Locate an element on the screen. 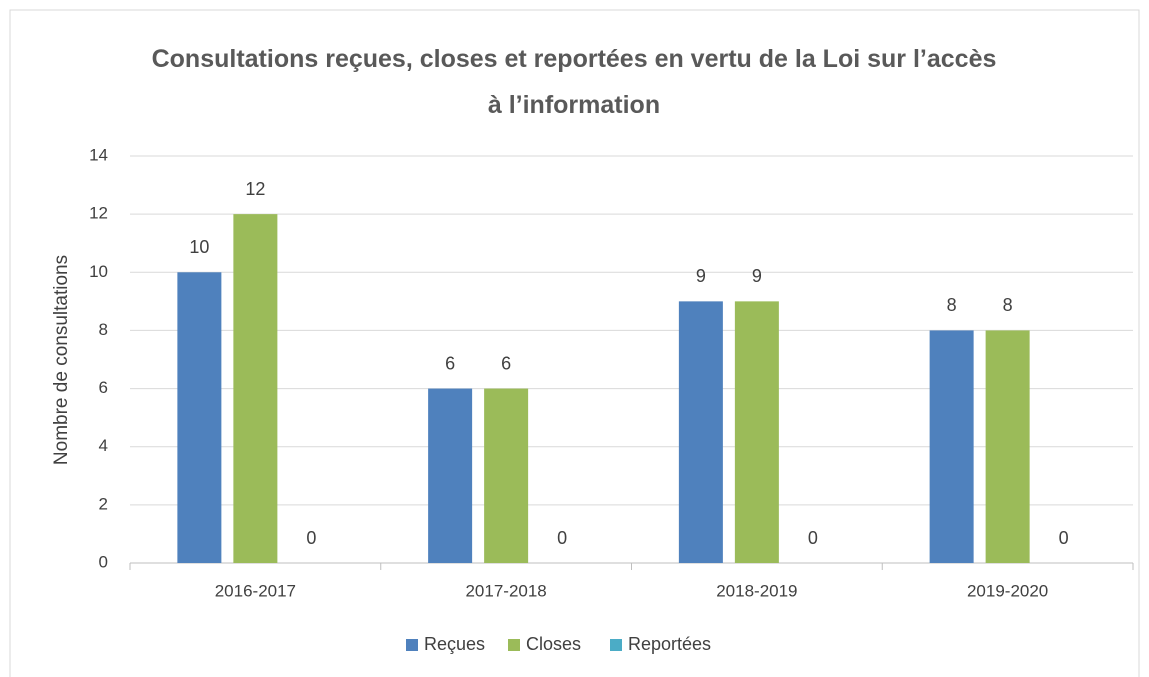 This screenshot has height=677, width=1149. y-tick-label: 14 is located at coordinates (98, 154).